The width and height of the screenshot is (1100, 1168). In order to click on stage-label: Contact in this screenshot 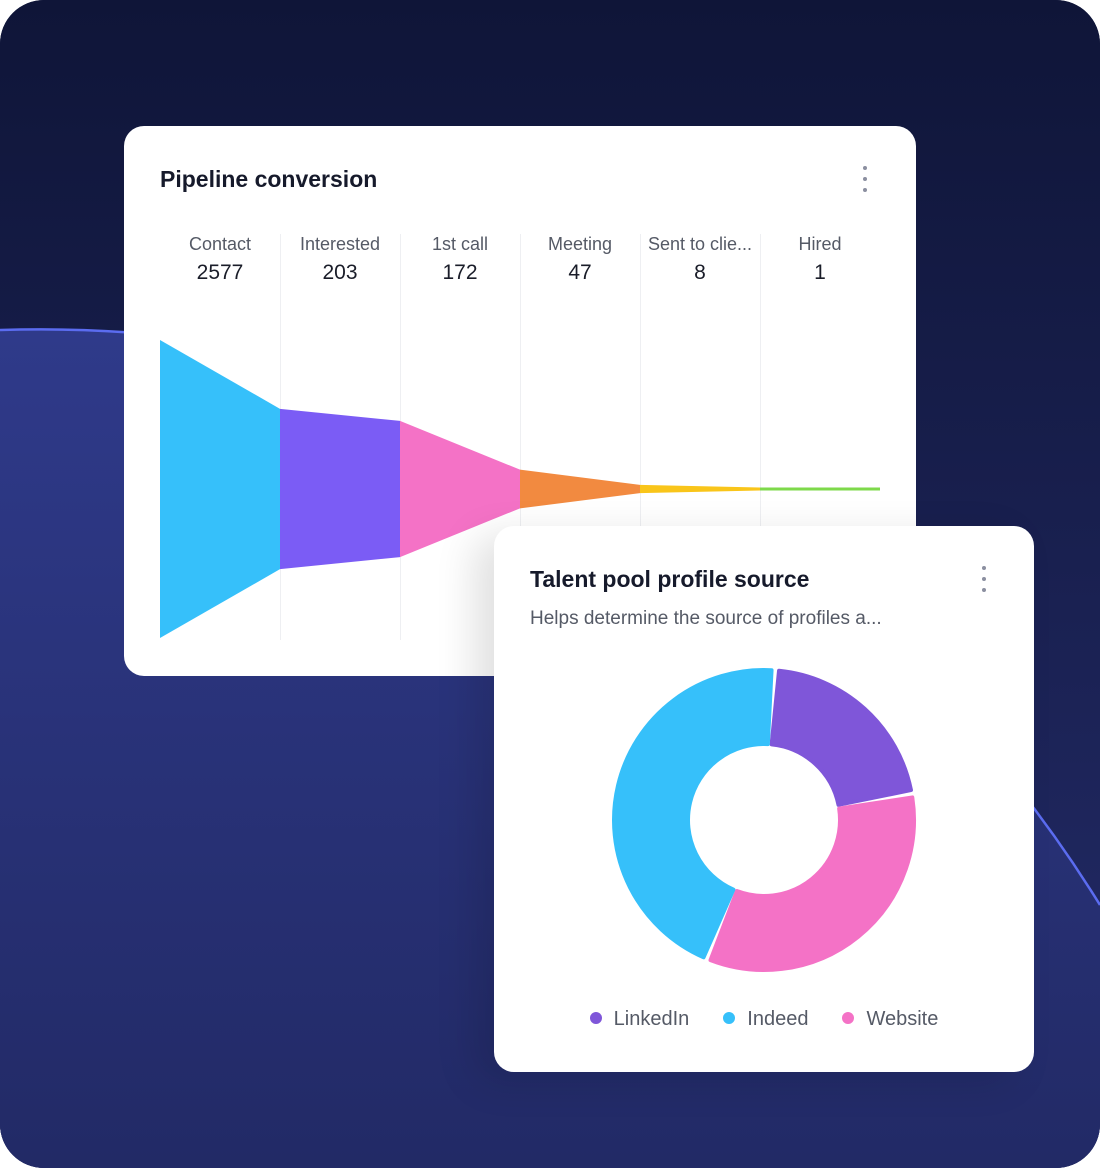, I will do `click(220, 244)`.